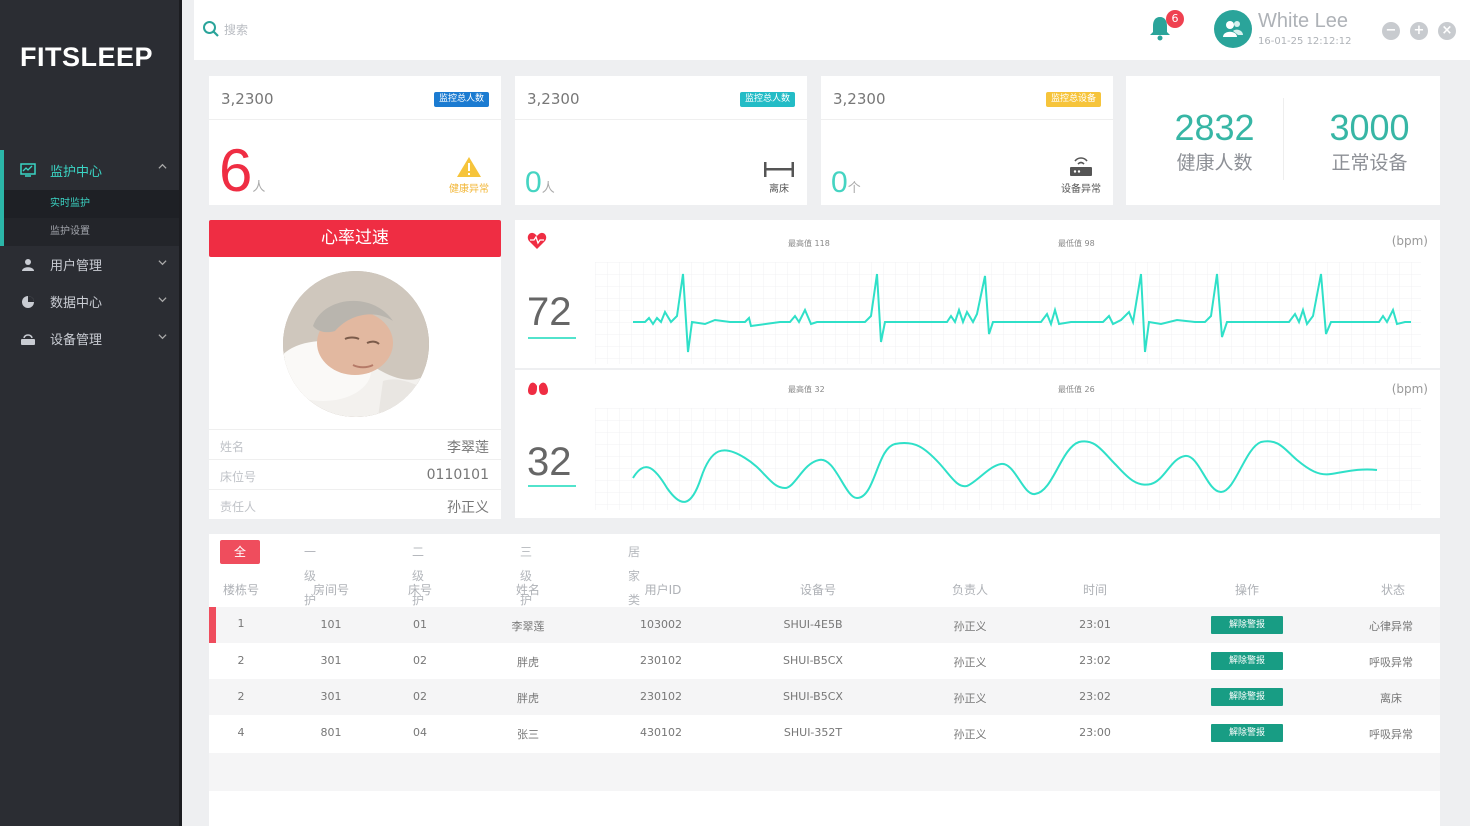 The width and height of the screenshot is (1470, 826). Describe the element at coordinates (469, 189) in the screenshot. I see `stat-icon-label: 健康异常` at that location.